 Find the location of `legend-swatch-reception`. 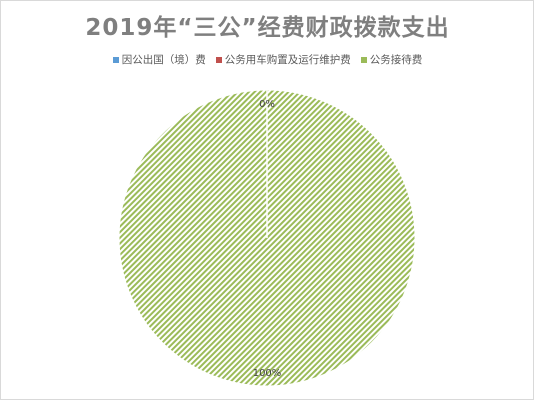

legend-swatch-reception is located at coordinates (363, 59).